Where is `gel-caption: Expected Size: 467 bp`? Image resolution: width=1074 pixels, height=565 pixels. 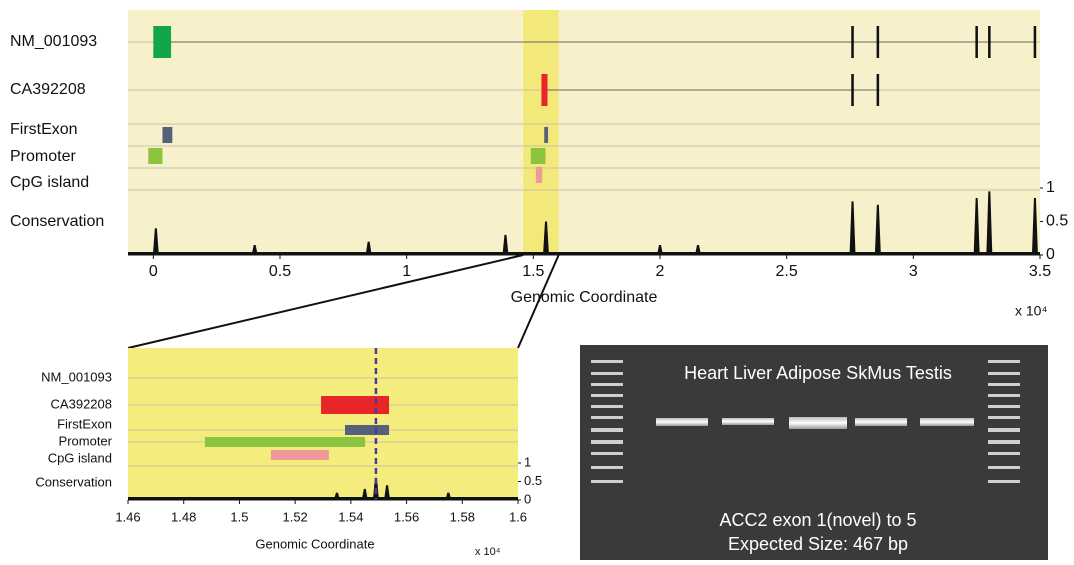 gel-caption: Expected Size: 467 bp is located at coordinates (818, 544).